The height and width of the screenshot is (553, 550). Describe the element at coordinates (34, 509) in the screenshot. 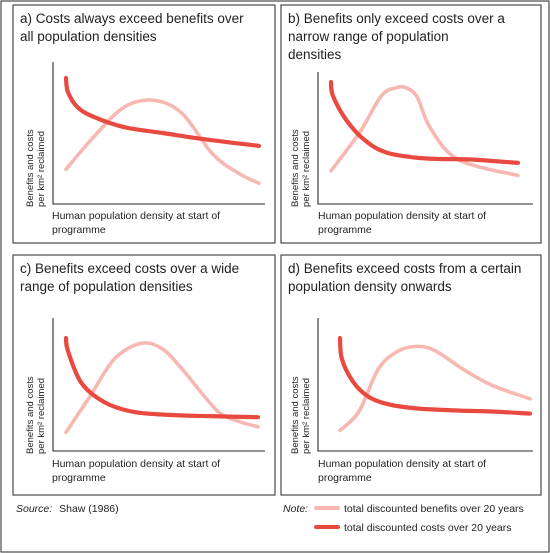

I see `source-label: Source:` at that location.